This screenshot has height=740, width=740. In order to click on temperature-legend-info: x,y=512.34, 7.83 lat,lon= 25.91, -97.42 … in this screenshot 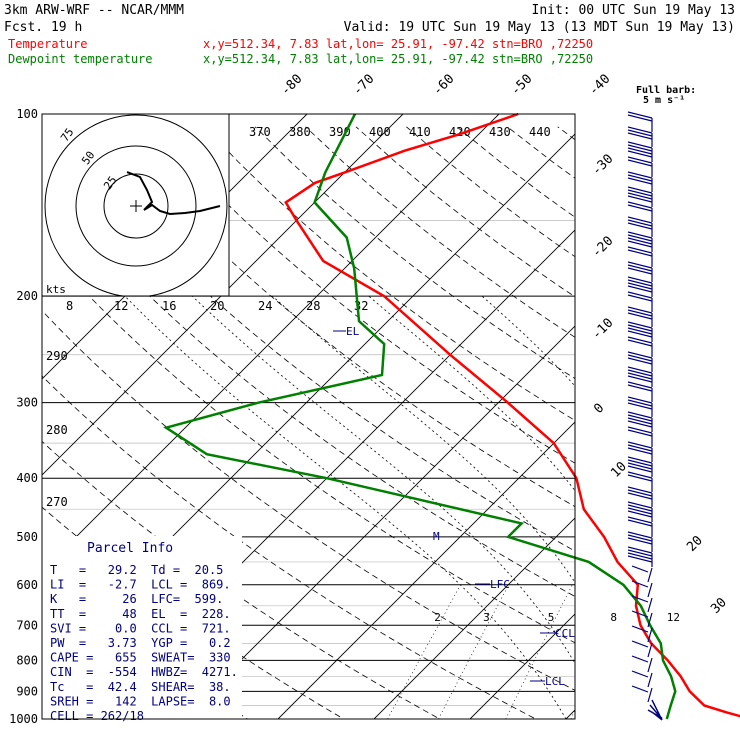, I will do `click(398, 44)`.